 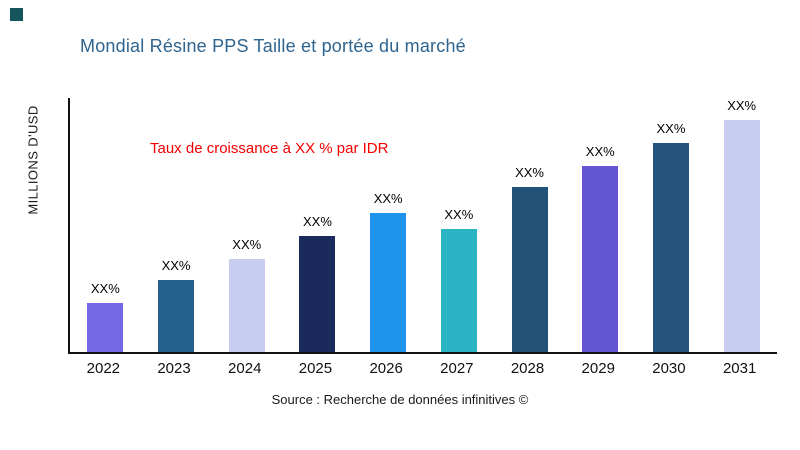 I want to click on bar-2023, so click(x=176, y=316).